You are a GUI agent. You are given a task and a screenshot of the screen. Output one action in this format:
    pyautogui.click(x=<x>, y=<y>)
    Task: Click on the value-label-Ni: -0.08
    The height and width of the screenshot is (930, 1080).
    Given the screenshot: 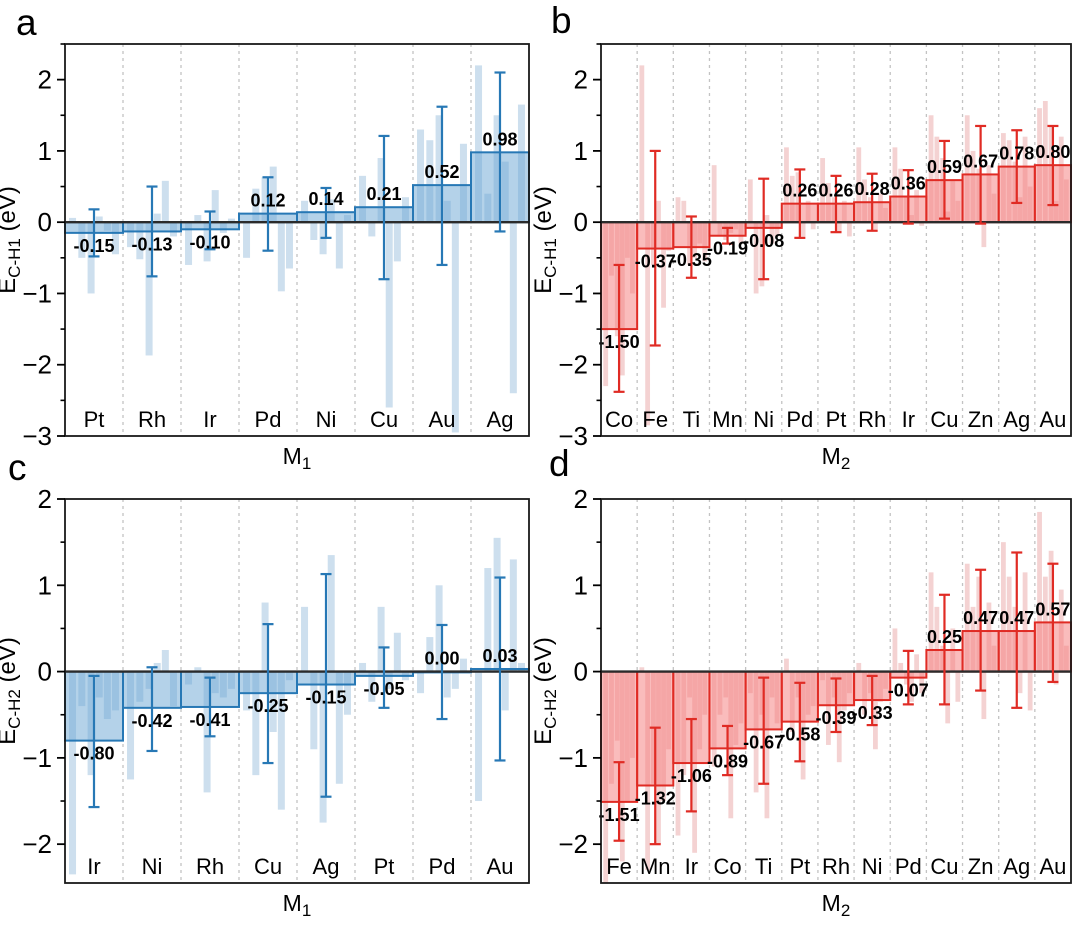 What is the action you would take?
    pyautogui.click(x=763, y=241)
    